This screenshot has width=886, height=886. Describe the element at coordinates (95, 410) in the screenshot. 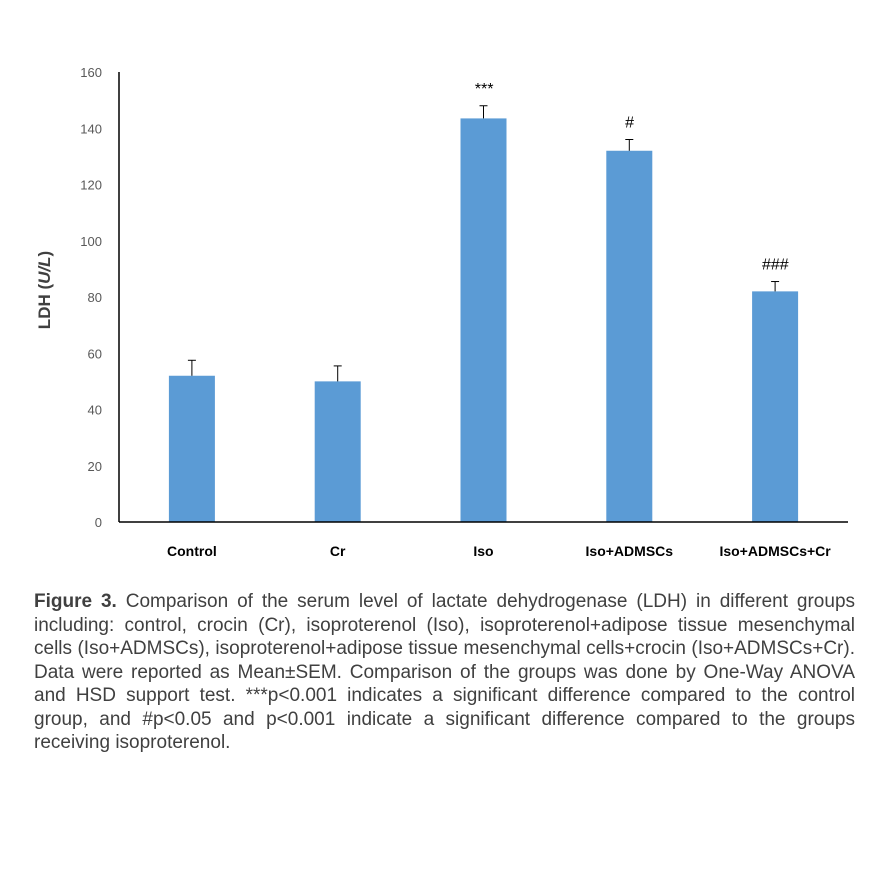

I see `y-tick-label: 40` at that location.